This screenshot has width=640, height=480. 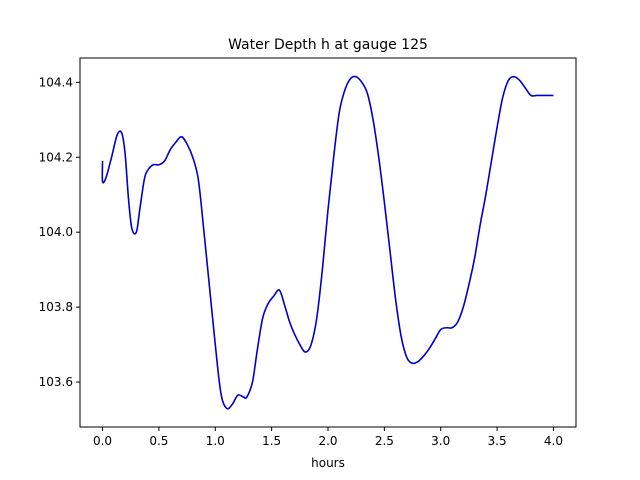 What do you see at coordinates (328, 45) in the screenshot?
I see `chart-title: Water Depth h at gauge 125` at bounding box center [328, 45].